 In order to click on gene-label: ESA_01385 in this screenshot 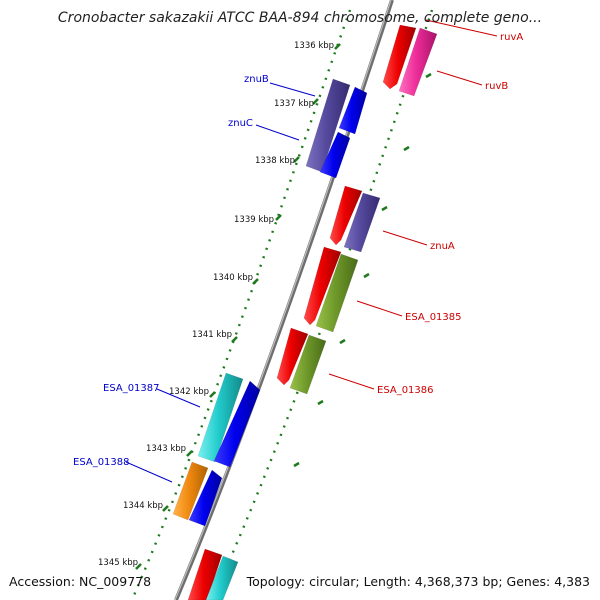, I will do `click(433, 317)`.